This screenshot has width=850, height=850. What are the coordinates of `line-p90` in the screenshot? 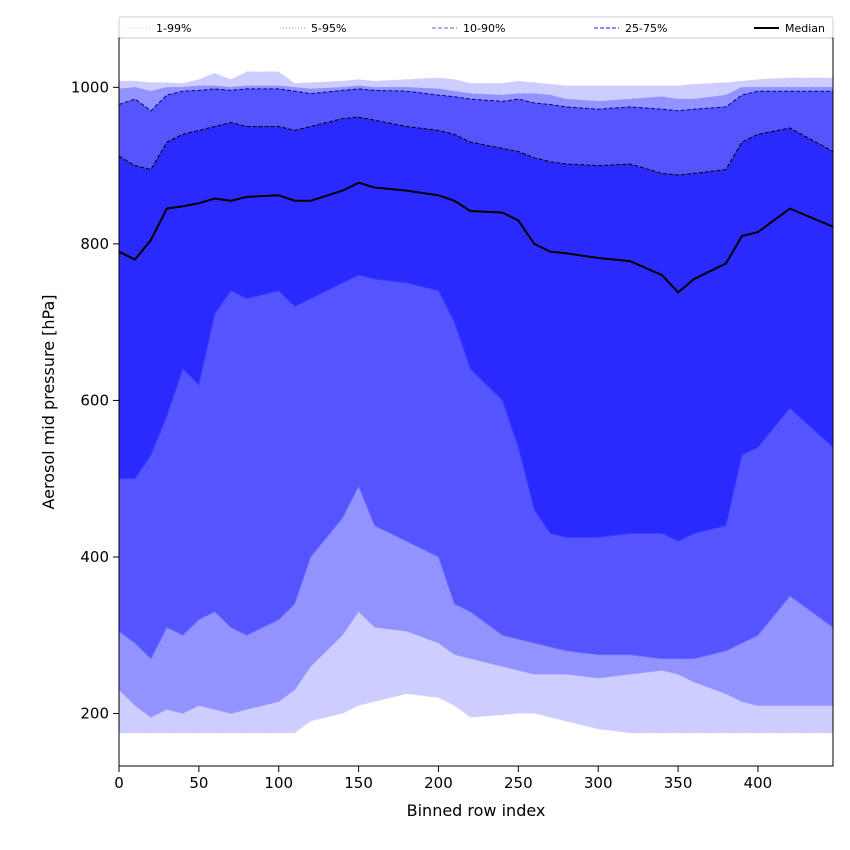 It's located at (476, 100).